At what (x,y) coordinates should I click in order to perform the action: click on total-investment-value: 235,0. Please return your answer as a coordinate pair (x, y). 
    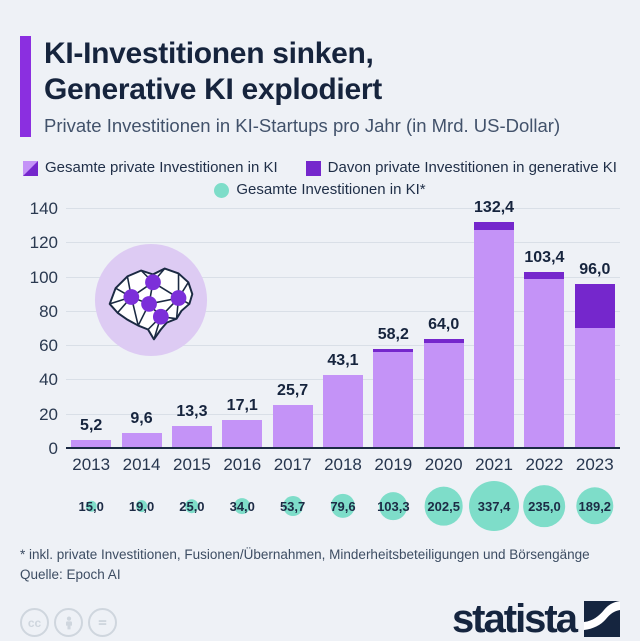
    Looking at the image, I should click on (544, 506).